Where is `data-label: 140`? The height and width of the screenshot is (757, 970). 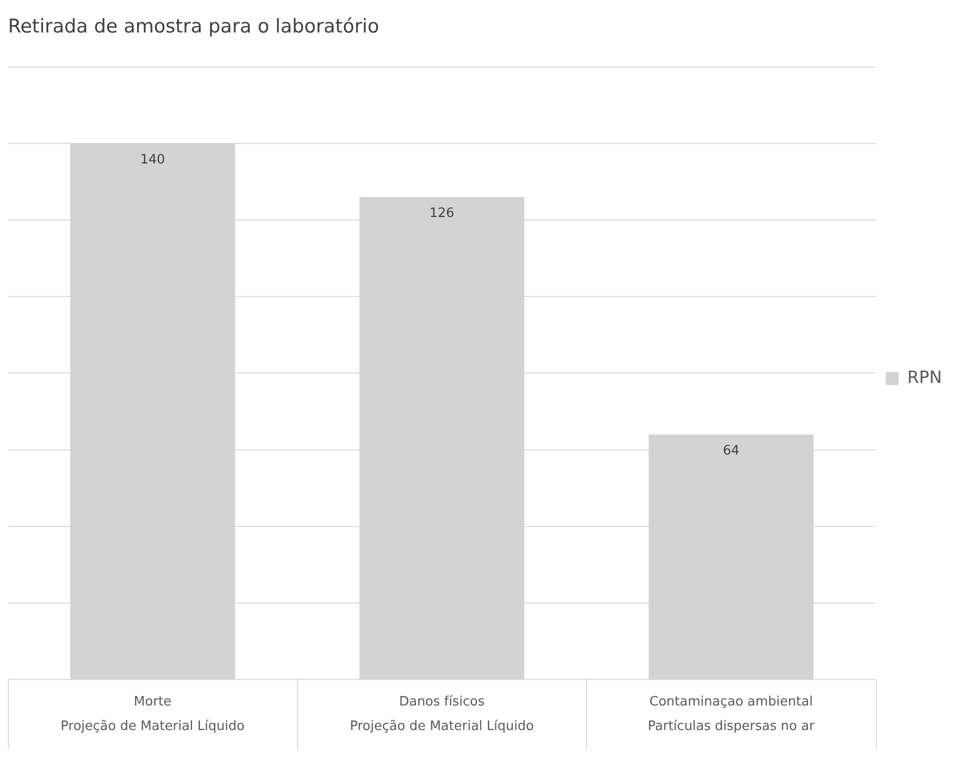
data-label: 140 is located at coordinates (153, 160).